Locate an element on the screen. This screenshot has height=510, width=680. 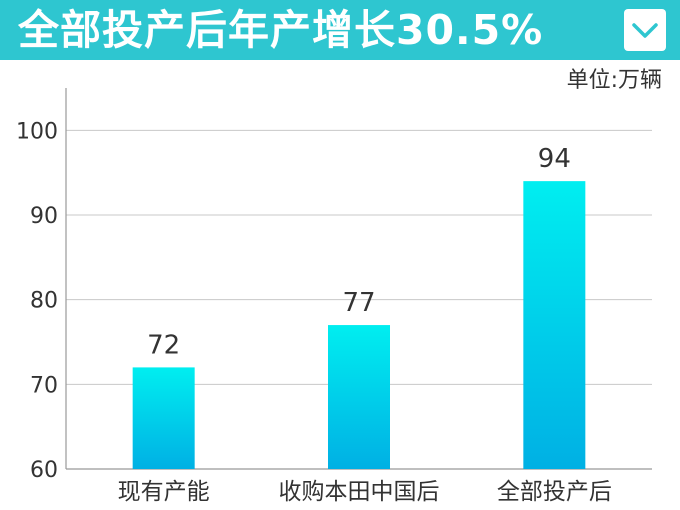
title-banner: 全部投产后年产增长30.5% is located at coordinates (340, 30).